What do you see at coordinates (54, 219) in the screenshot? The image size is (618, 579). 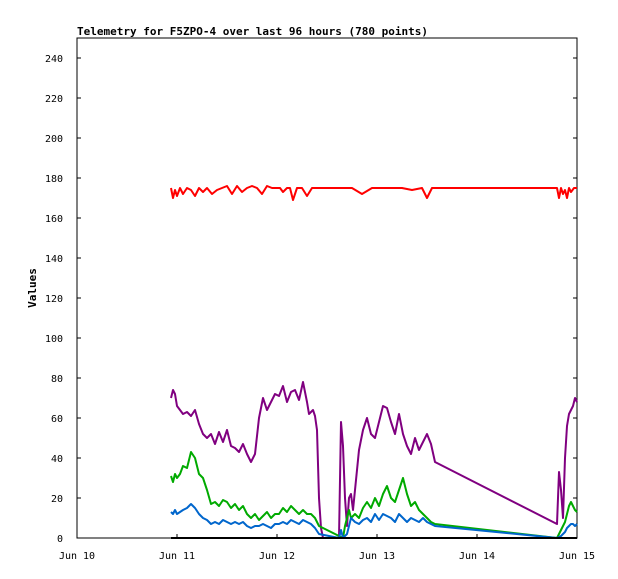 I see `y-tick-label: 160` at bounding box center [54, 219].